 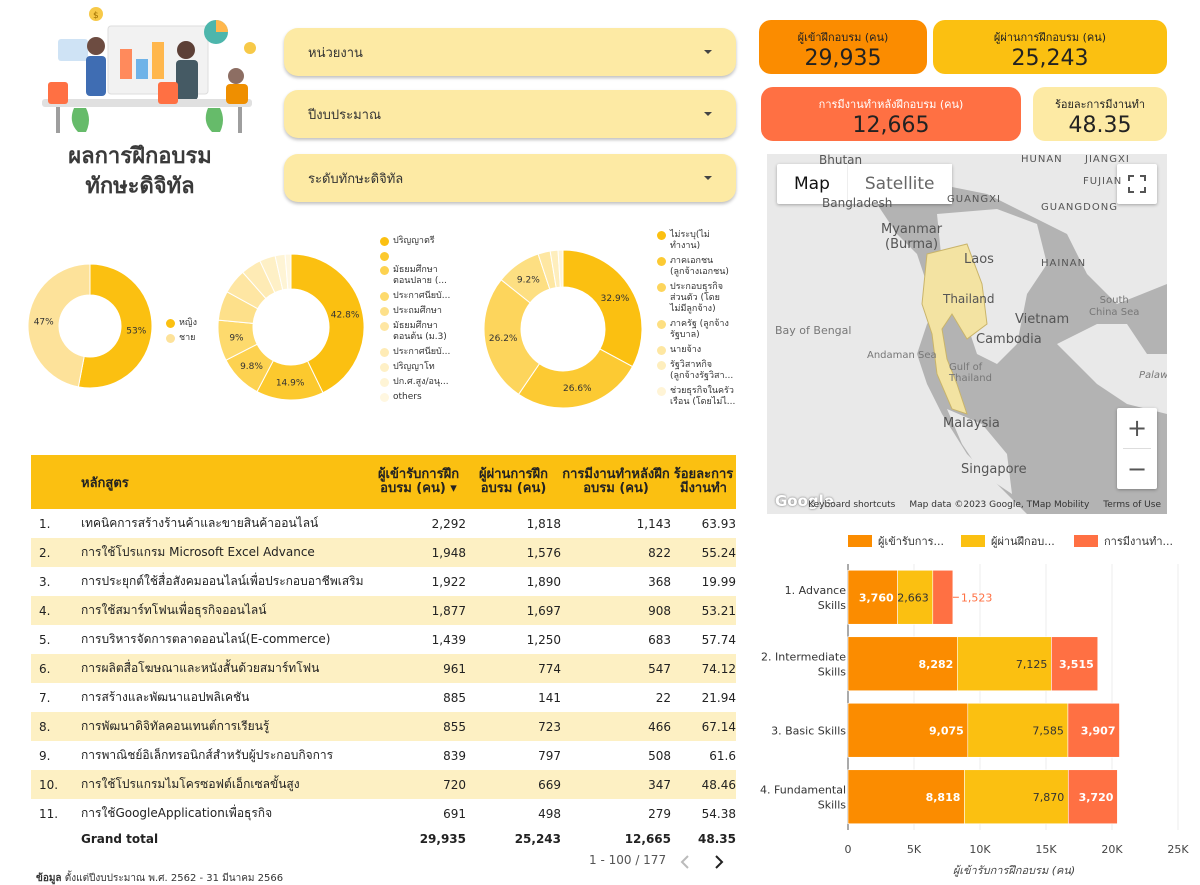 I want to click on legend-item: others, so click(x=420, y=397).